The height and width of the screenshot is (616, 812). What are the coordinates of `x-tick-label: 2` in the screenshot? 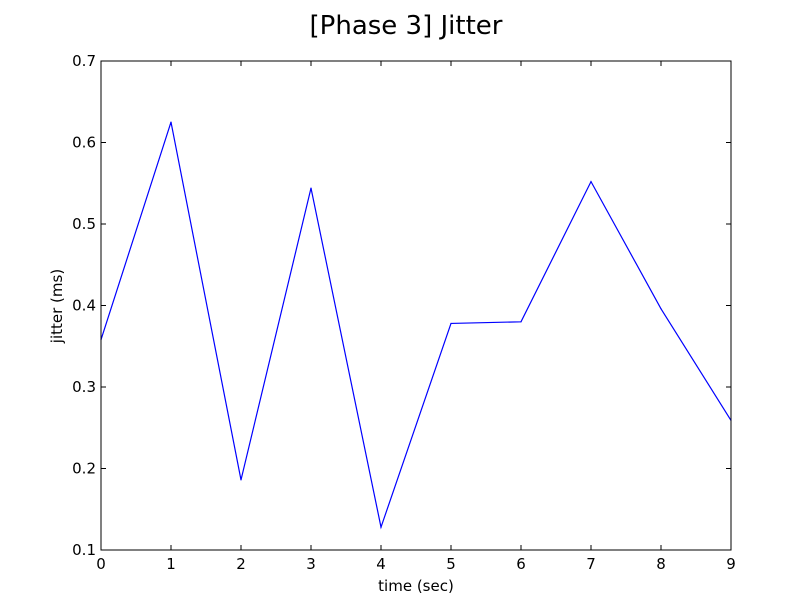 It's located at (241, 564).